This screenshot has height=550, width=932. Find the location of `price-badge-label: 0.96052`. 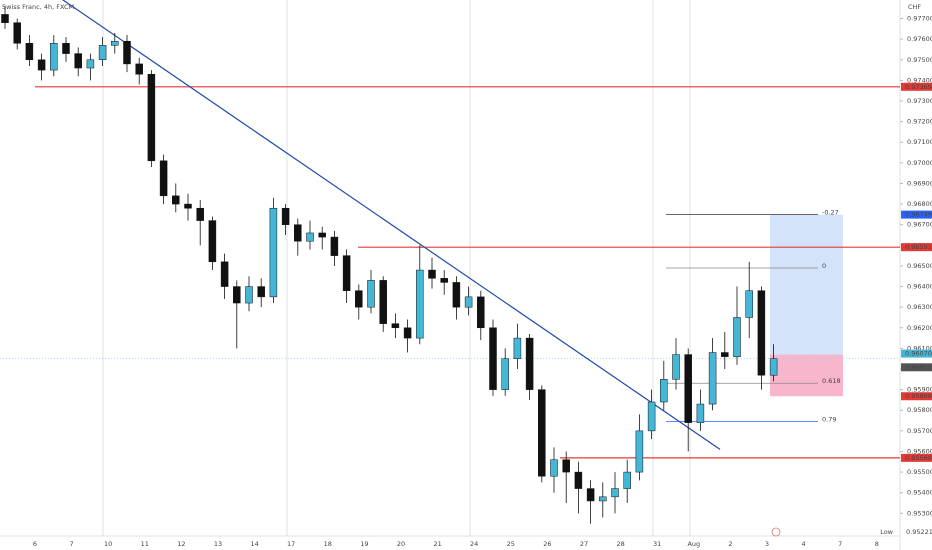

price-badge-label: 0.96052 is located at coordinates (918, 367).